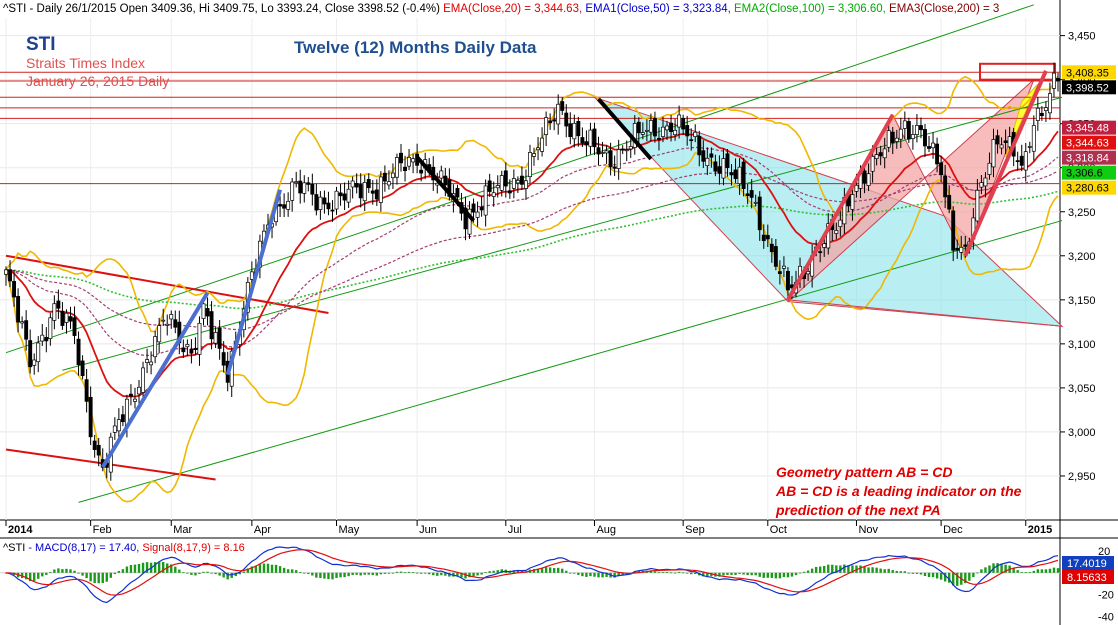 The width and height of the screenshot is (1118, 625). Describe the element at coordinates (515, 530) in the screenshot. I see `x-tick-label: Jul` at that location.